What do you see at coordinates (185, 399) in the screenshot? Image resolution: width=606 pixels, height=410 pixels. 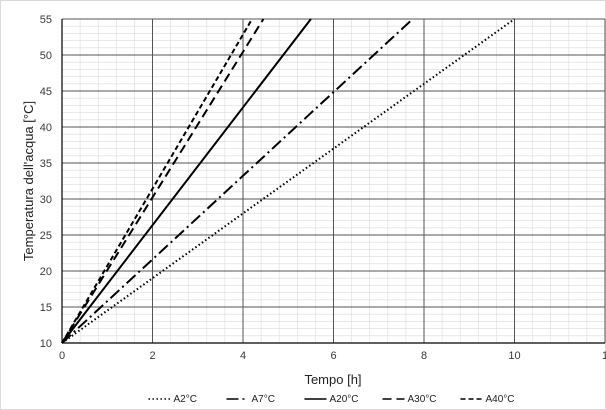 I see `legend-label: A2°C` at bounding box center [185, 399].